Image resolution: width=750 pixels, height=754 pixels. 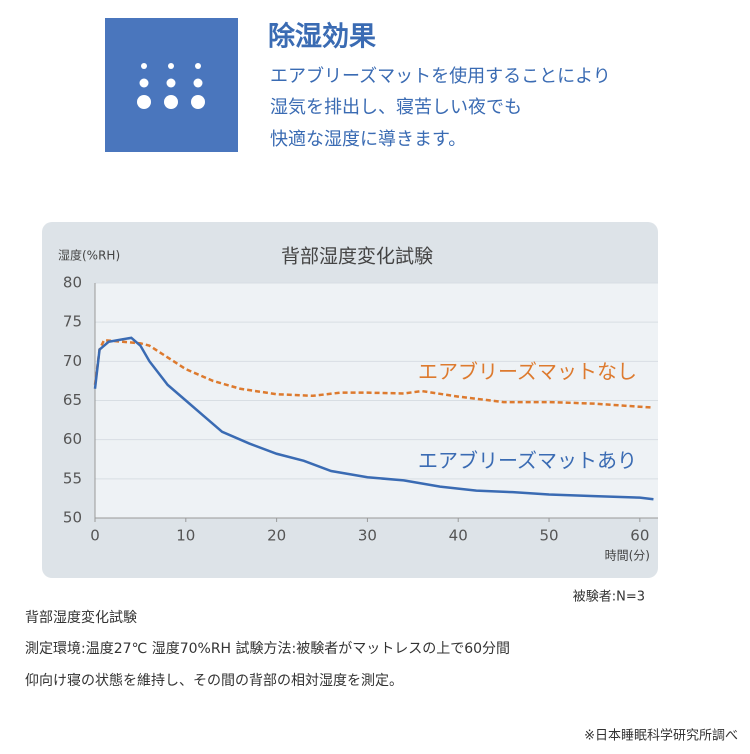 What do you see at coordinates (357, 257) in the screenshot?
I see `chart-title: 背部湿度変化試験` at bounding box center [357, 257].